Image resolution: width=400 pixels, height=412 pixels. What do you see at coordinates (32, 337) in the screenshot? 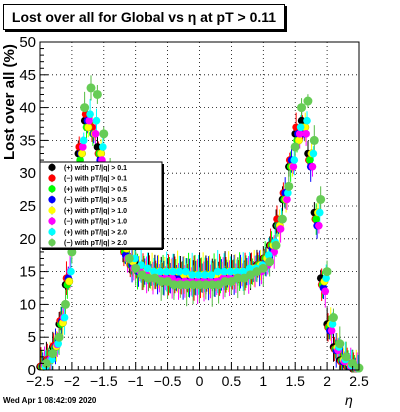
I see `y-tick-label: 5` at bounding box center [32, 337].